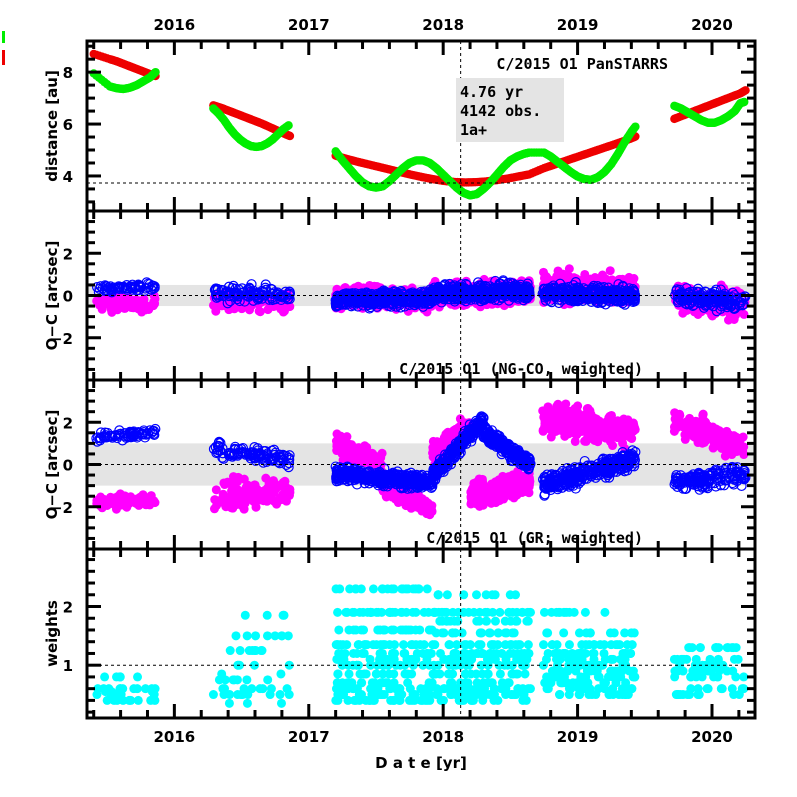 The height and width of the screenshot is (797, 797). I want to click on info-box, so click(510, 110).